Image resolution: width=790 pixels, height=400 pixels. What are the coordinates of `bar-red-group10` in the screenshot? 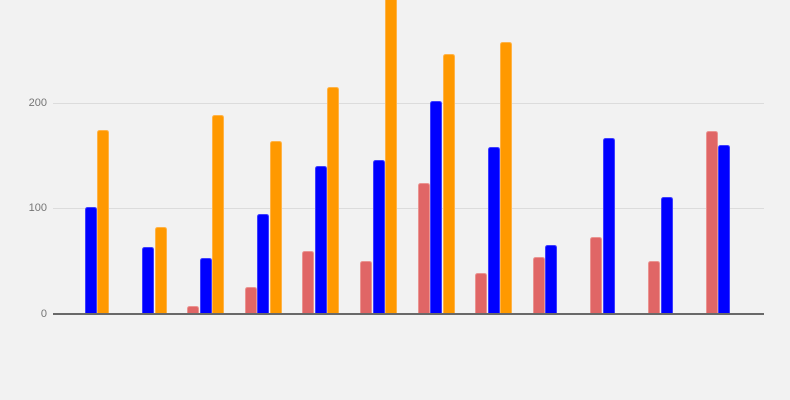 It's located at (596, 275).